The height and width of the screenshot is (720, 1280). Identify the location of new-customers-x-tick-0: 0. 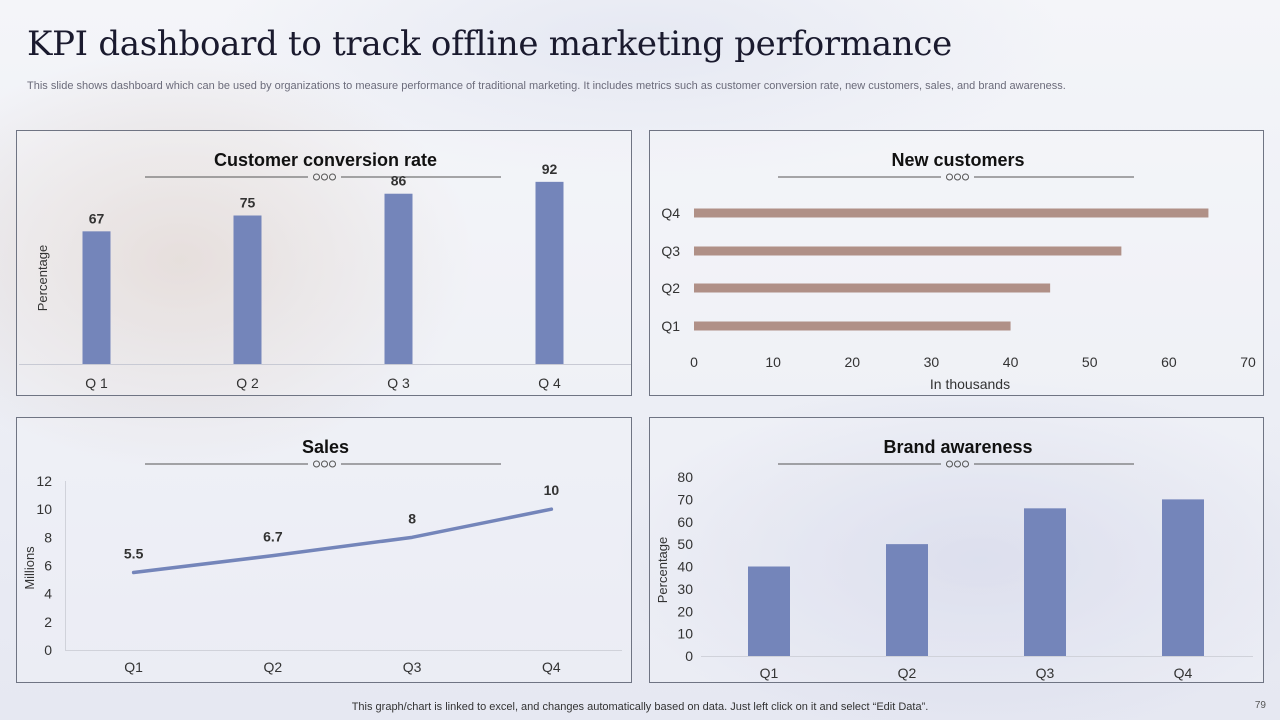
(694, 362).